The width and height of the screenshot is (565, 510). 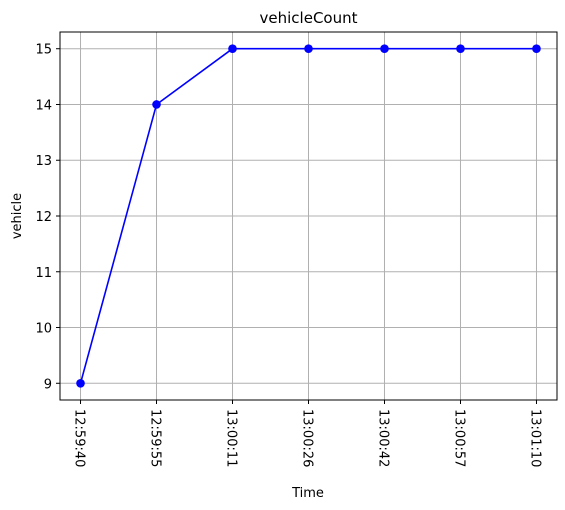 I want to click on y-tick-label: 9, so click(x=48, y=384).